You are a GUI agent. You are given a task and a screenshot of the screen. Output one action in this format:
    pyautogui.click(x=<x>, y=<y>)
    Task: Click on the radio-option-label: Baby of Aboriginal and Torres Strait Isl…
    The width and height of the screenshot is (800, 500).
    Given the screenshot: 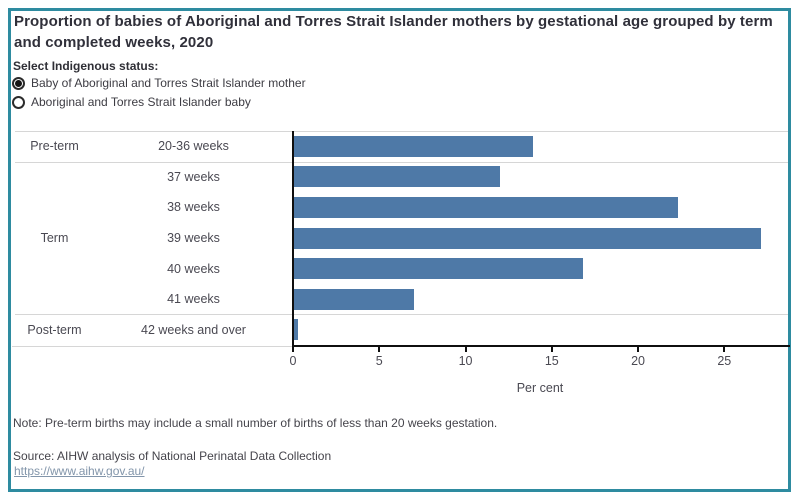 What is the action you would take?
    pyautogui.click(x=168, y=83)
    